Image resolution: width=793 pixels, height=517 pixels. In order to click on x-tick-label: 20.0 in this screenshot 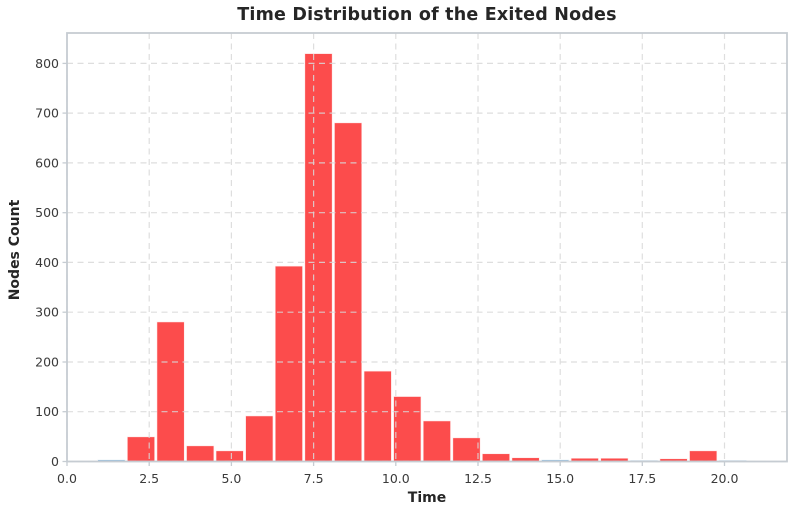, I will do `click(725, 478)`.